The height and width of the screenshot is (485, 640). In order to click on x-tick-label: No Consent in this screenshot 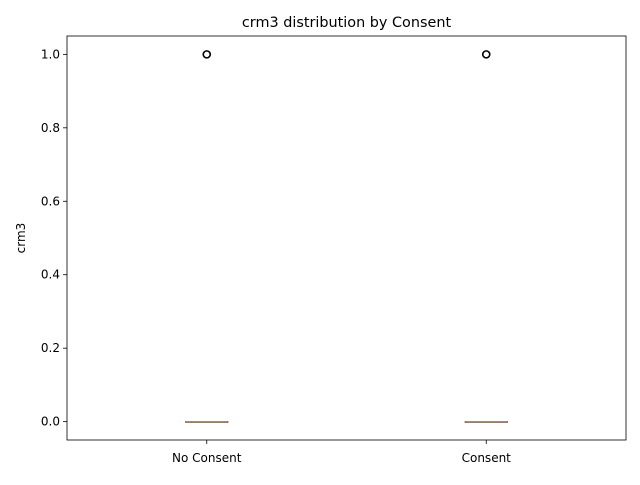, I will do `click(207, 458)`.